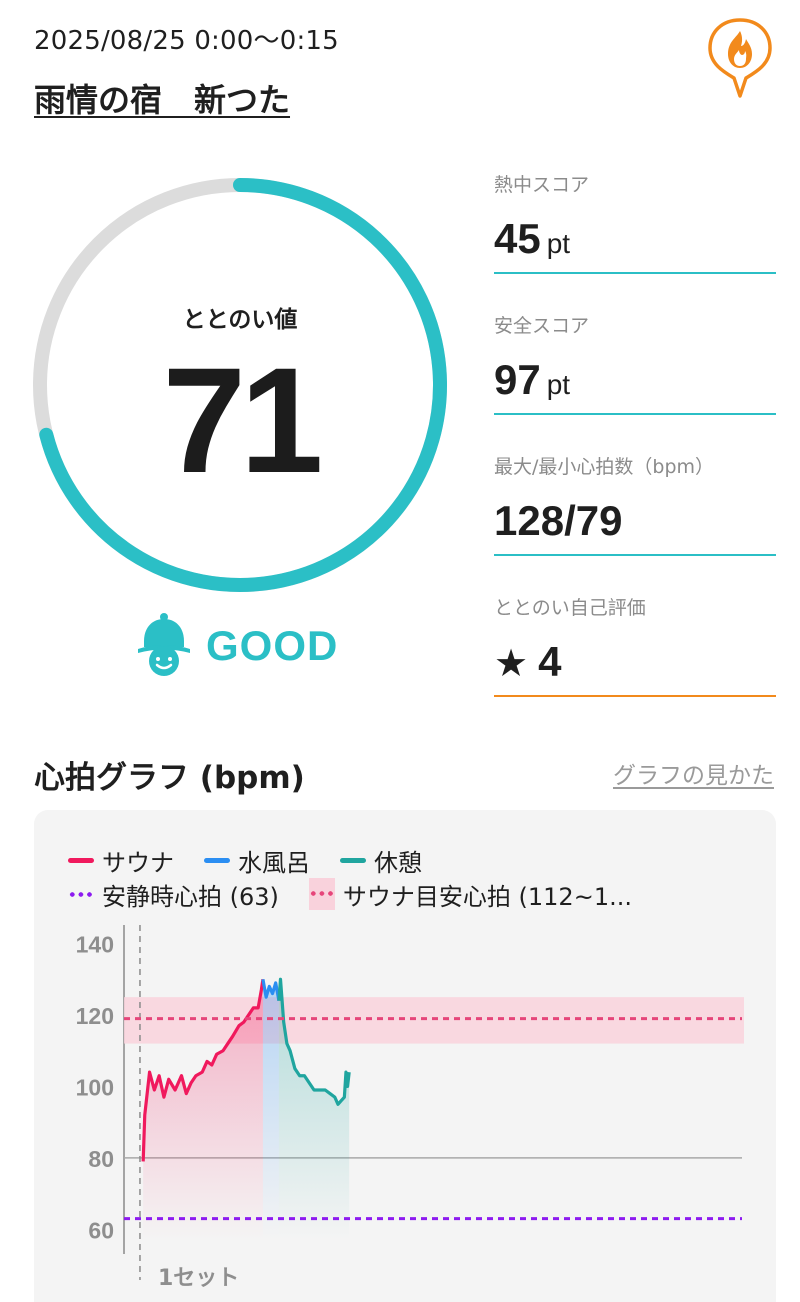 The image size is (800, 1302). What do you see at coordinates (542, 185) in the screenshot?
I see `metric-label: 熱中スコア` at bounding box center [542, 185].